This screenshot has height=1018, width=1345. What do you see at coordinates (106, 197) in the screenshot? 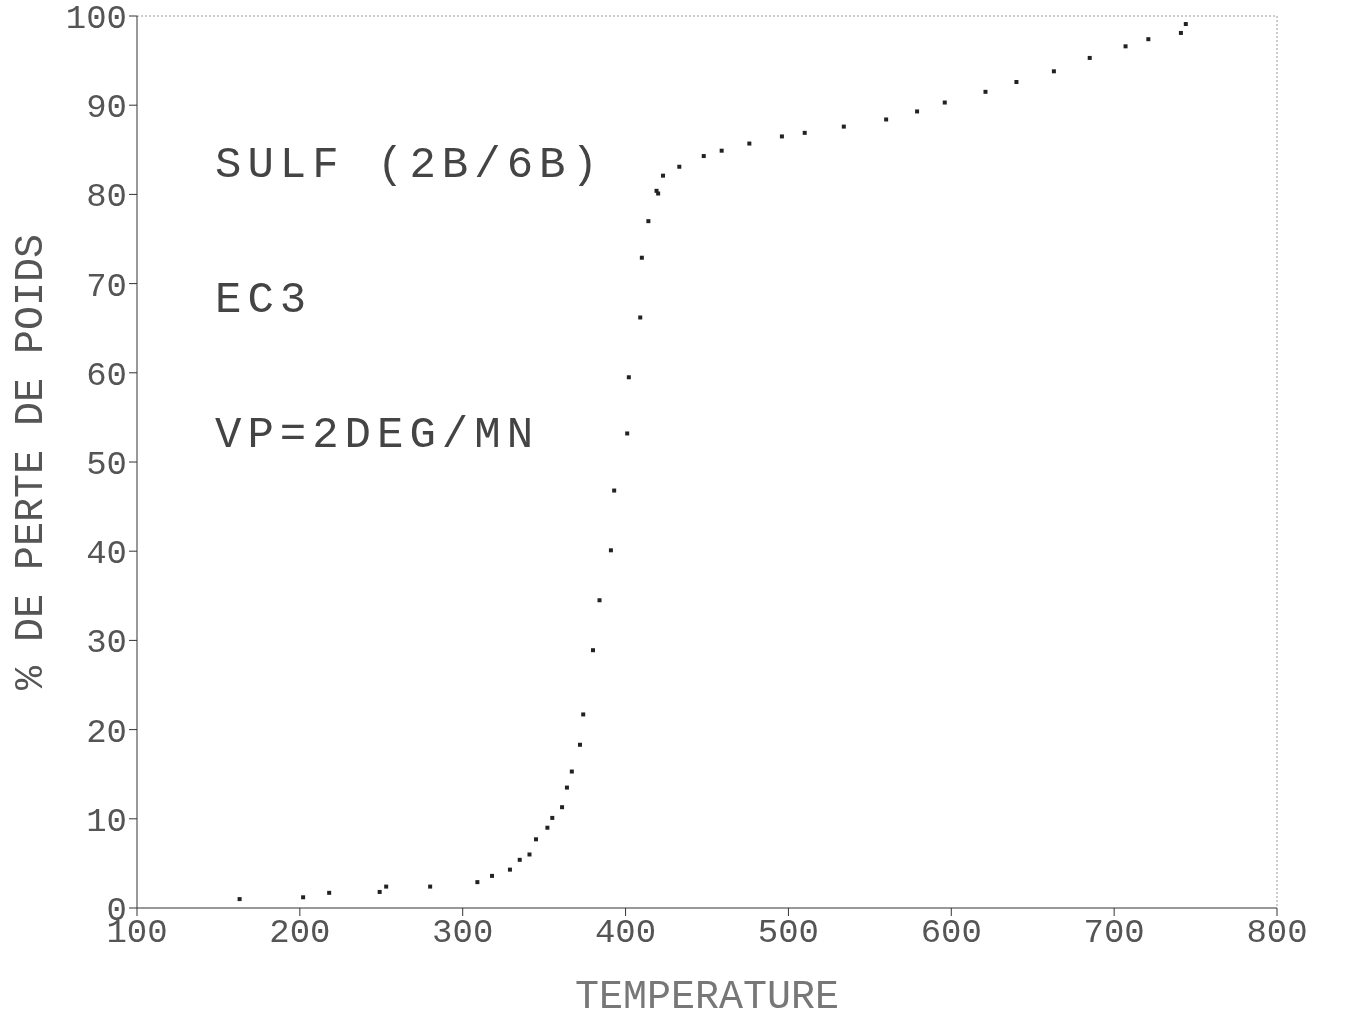
I see `y-tick-label: 80` at bounding box center [106, 197].